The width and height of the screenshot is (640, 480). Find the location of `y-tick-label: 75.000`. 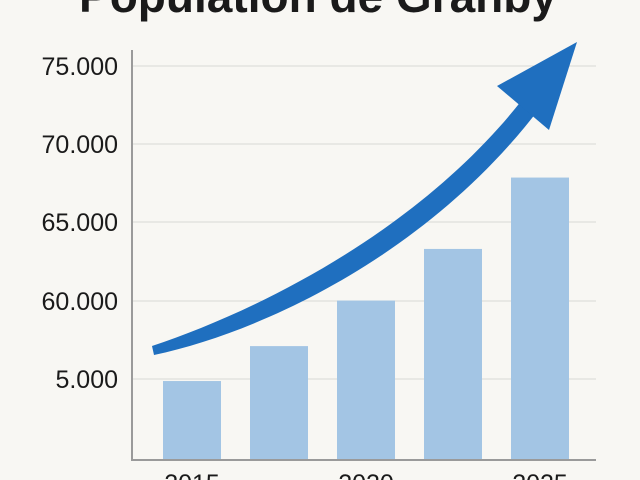

y-tick-label: 75.000 is located at coordinates (80, 67).